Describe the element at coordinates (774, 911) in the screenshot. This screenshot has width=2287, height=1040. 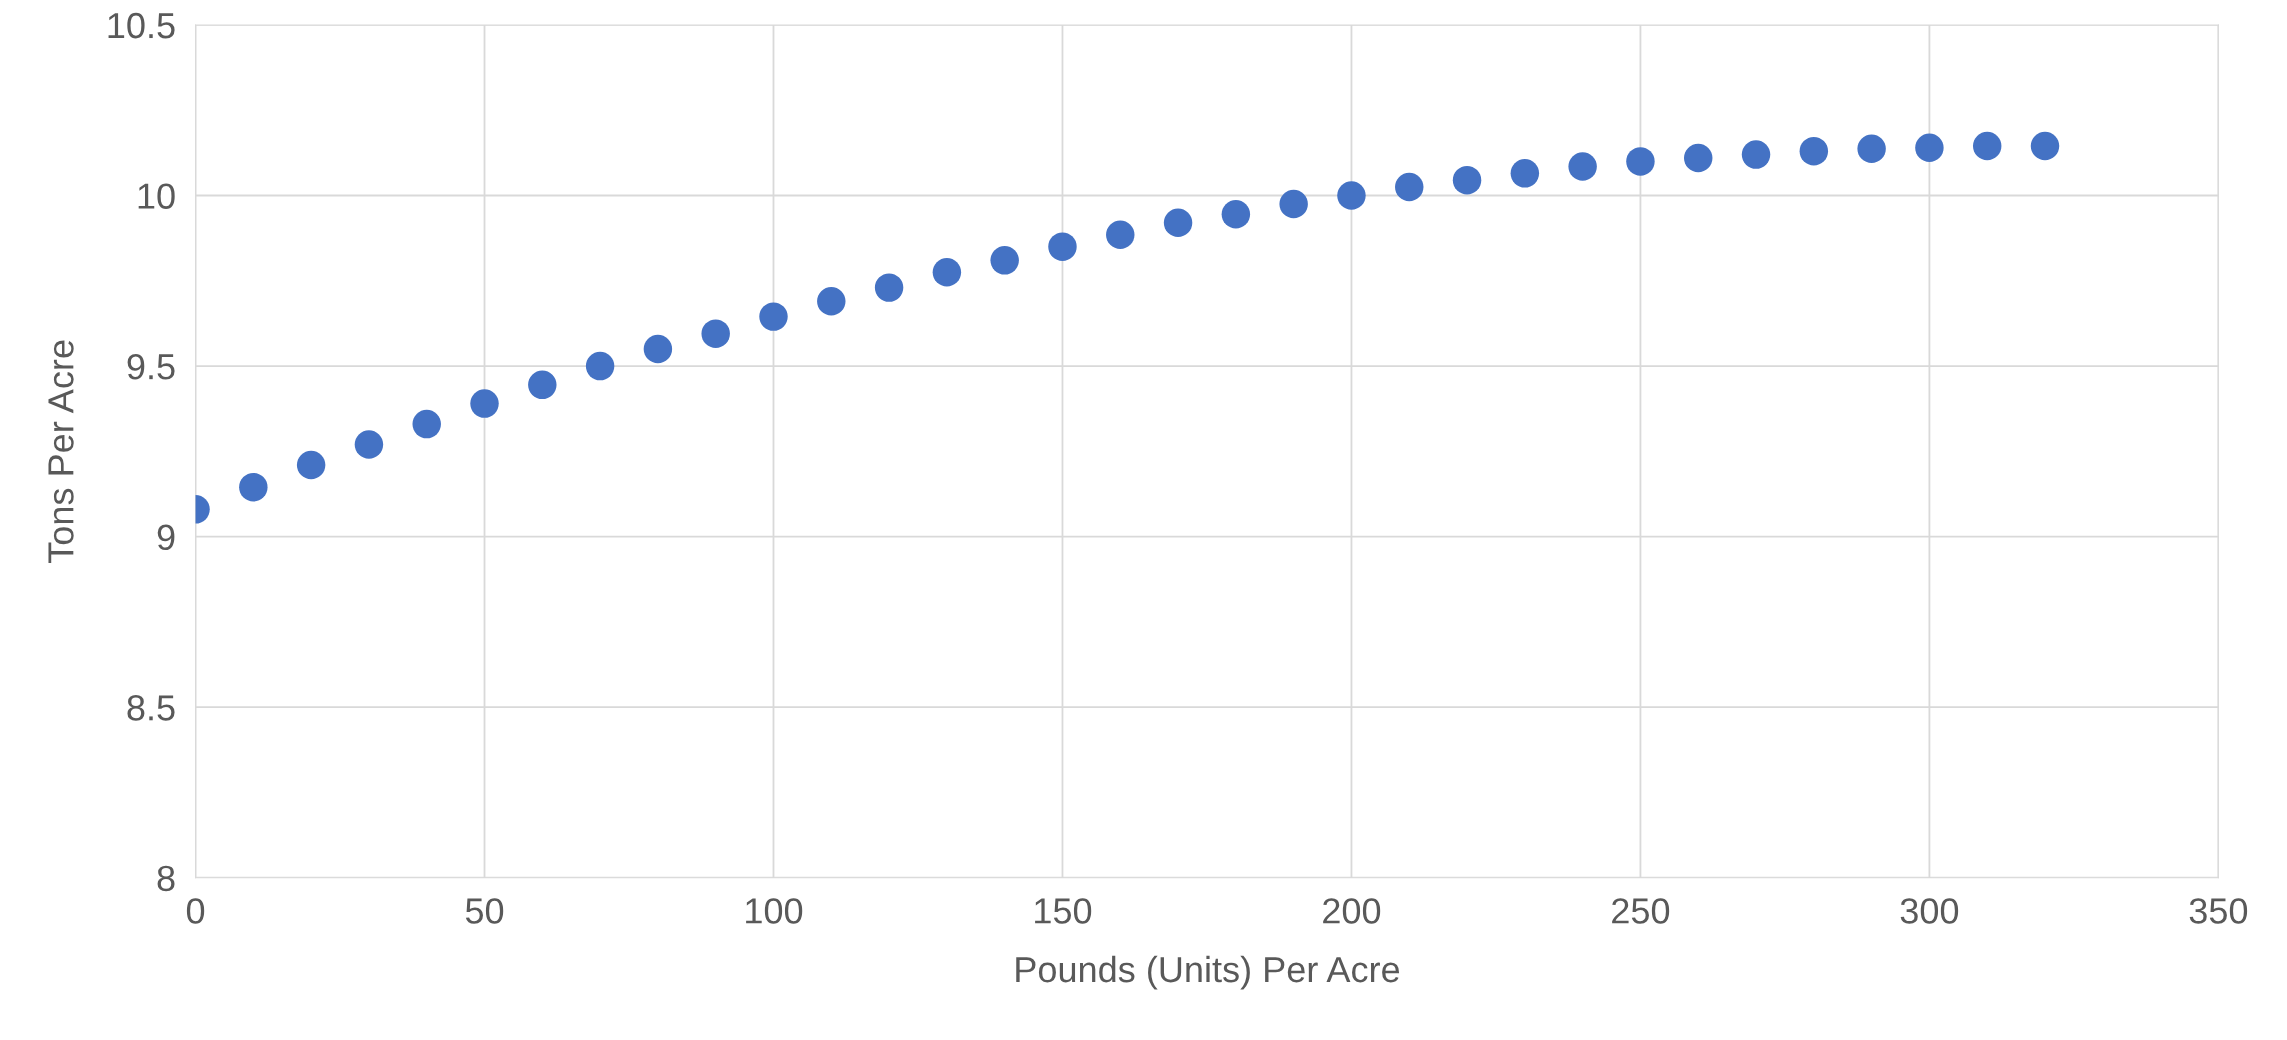
I see `x-tick-label: 100` at that location.